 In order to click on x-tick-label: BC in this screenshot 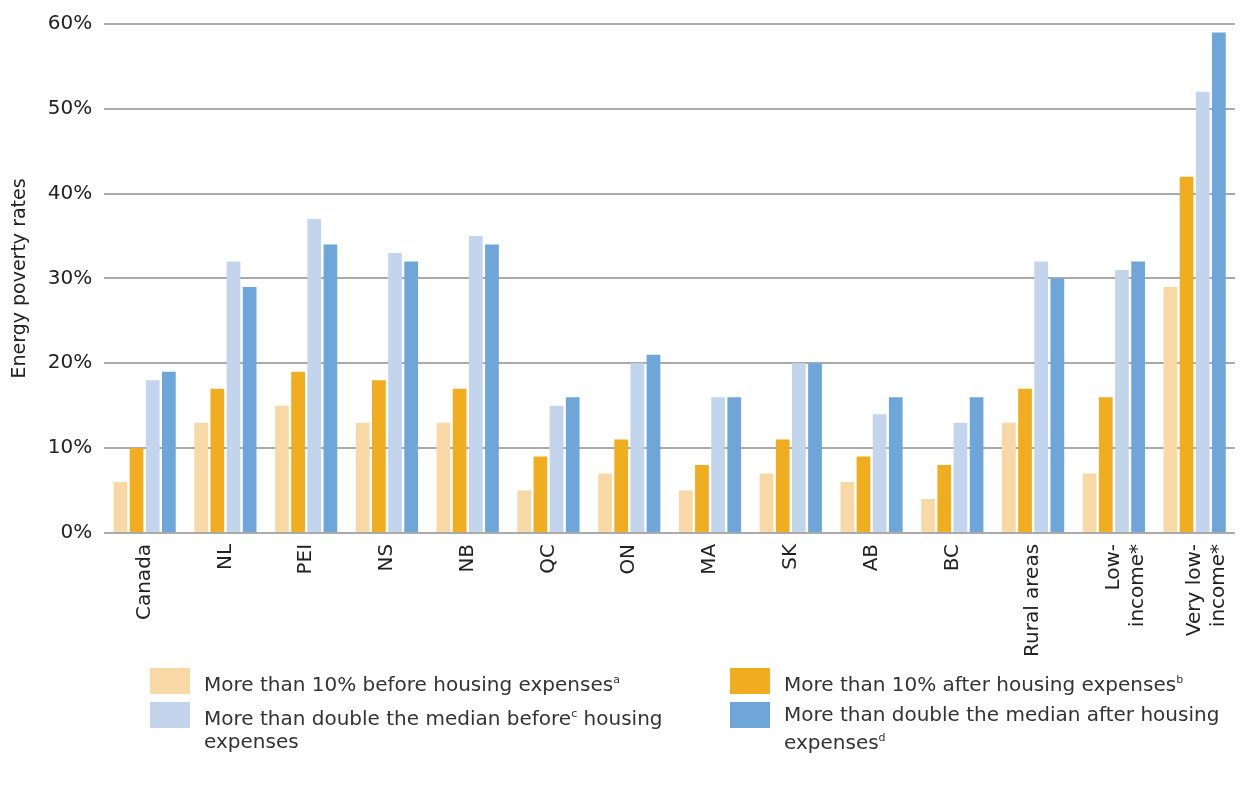, I will do `click(950, 557)`.